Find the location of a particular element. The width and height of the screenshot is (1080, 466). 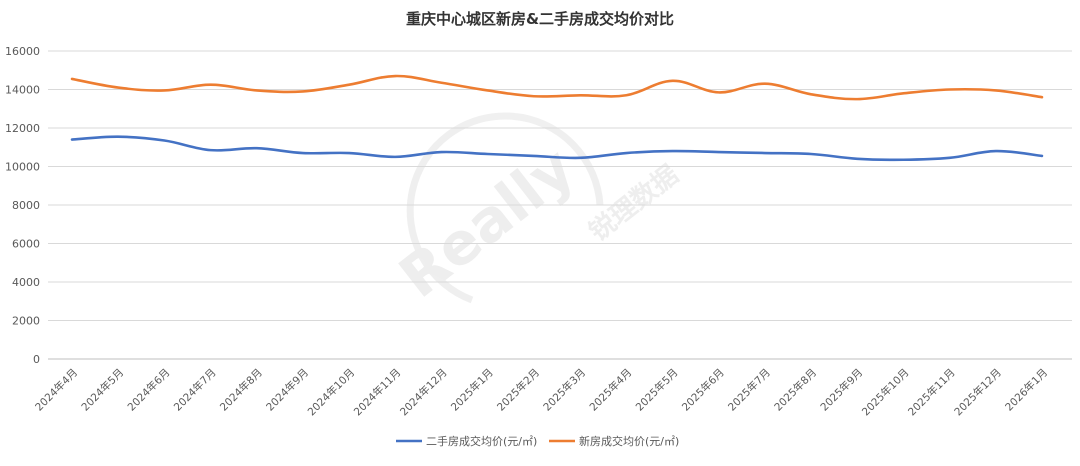

y-tick-label: 10000 is located at coordinates (22, 167).